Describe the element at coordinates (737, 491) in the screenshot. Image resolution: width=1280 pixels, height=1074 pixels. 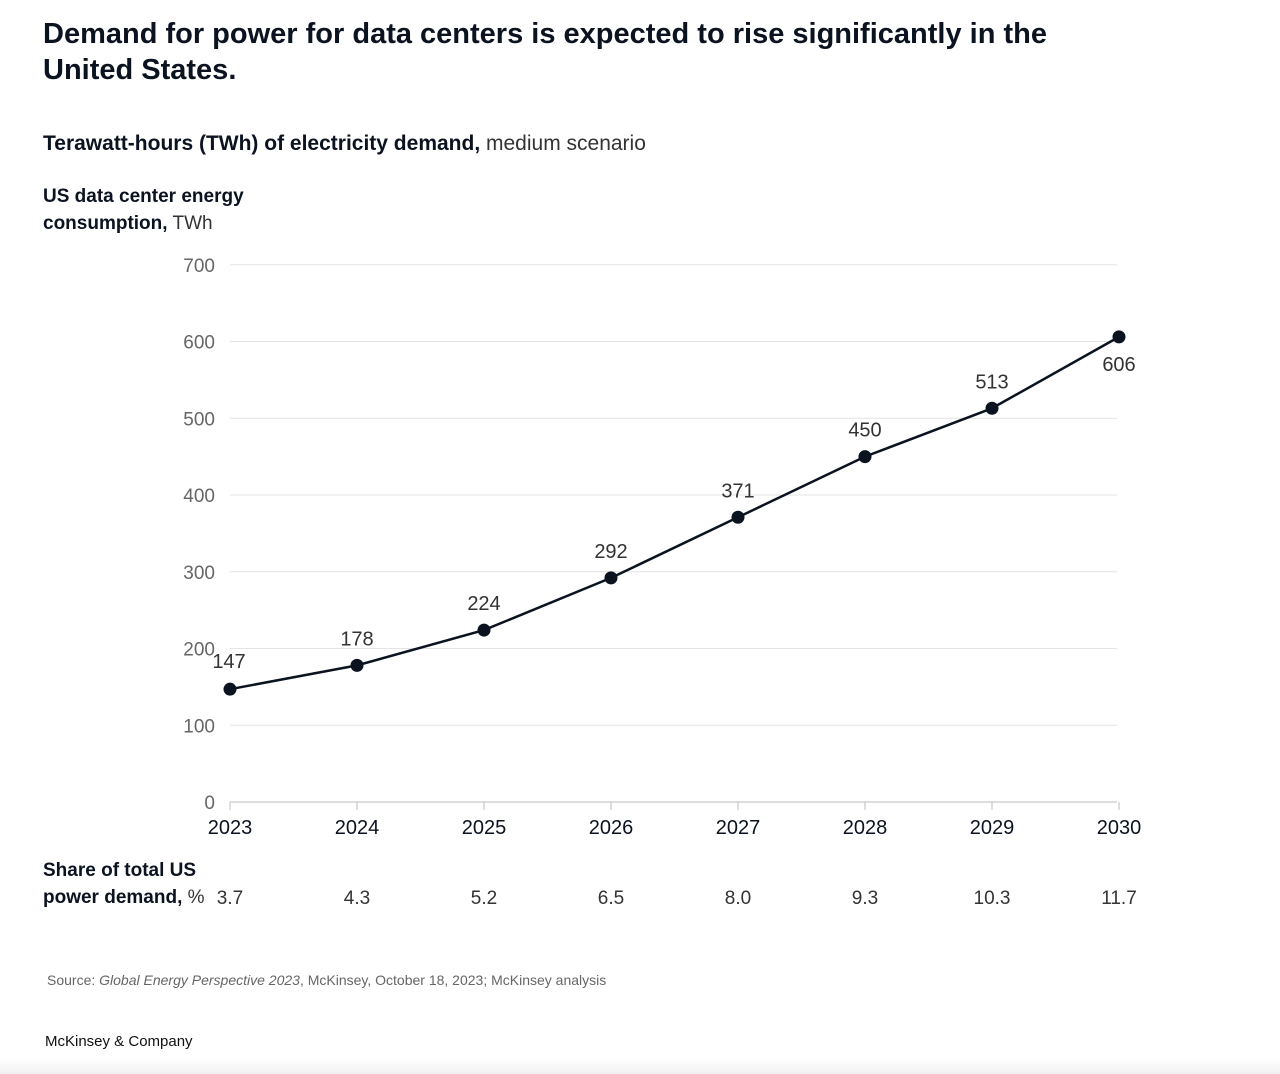
I see `data-label-2027: 371` at that location.